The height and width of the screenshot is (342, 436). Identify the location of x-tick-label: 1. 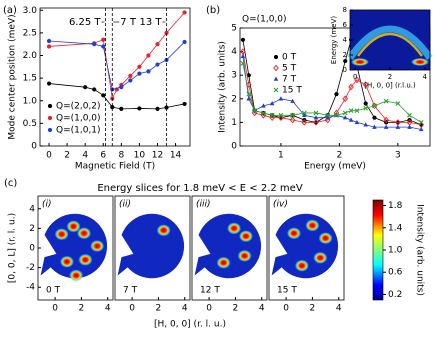
(281, 156).